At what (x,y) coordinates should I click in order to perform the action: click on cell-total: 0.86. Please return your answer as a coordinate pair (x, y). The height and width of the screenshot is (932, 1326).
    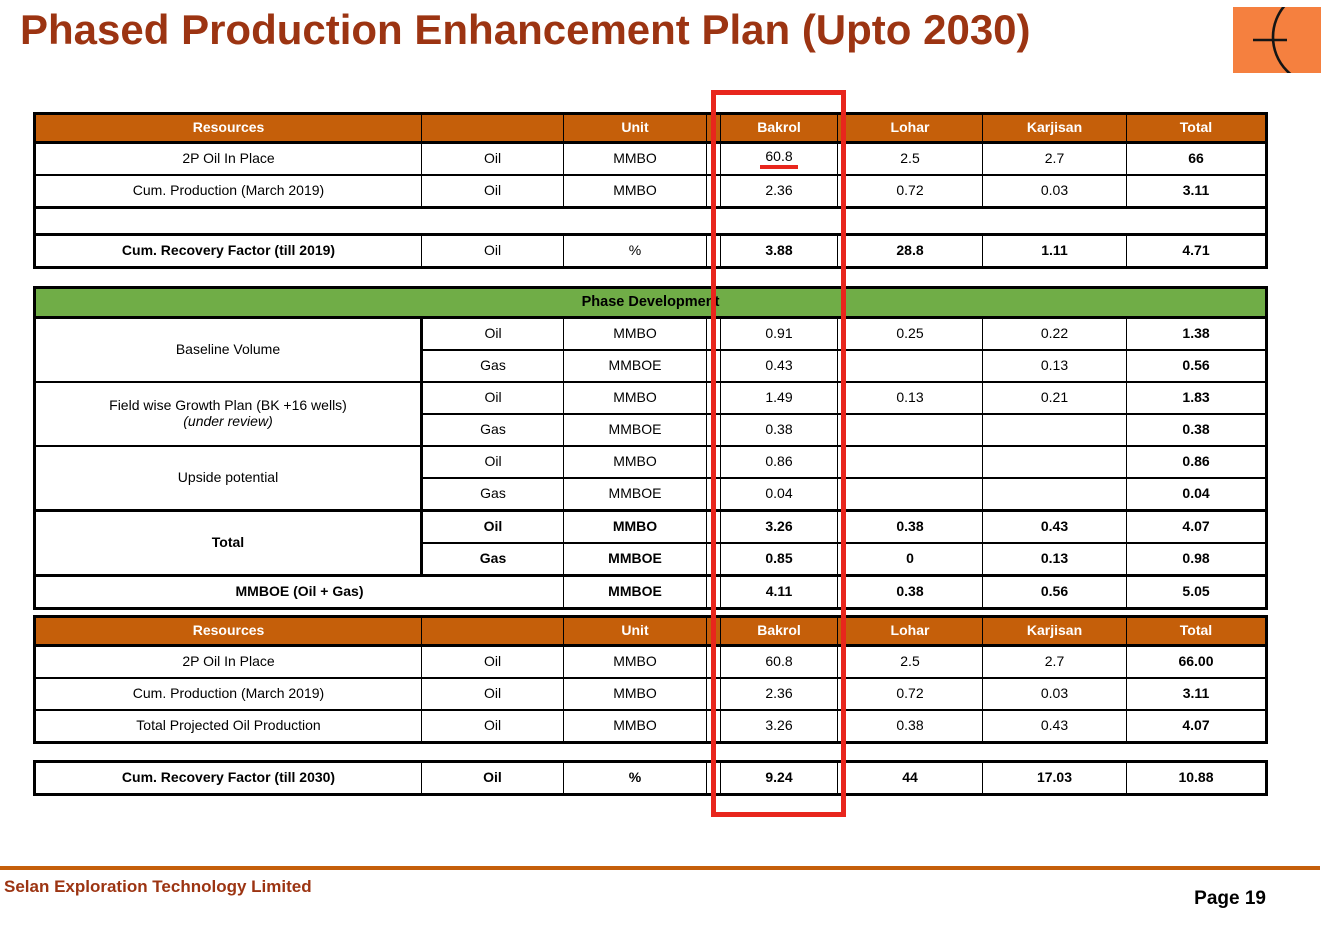
    Looking at the image, I should click on (1196, 462).